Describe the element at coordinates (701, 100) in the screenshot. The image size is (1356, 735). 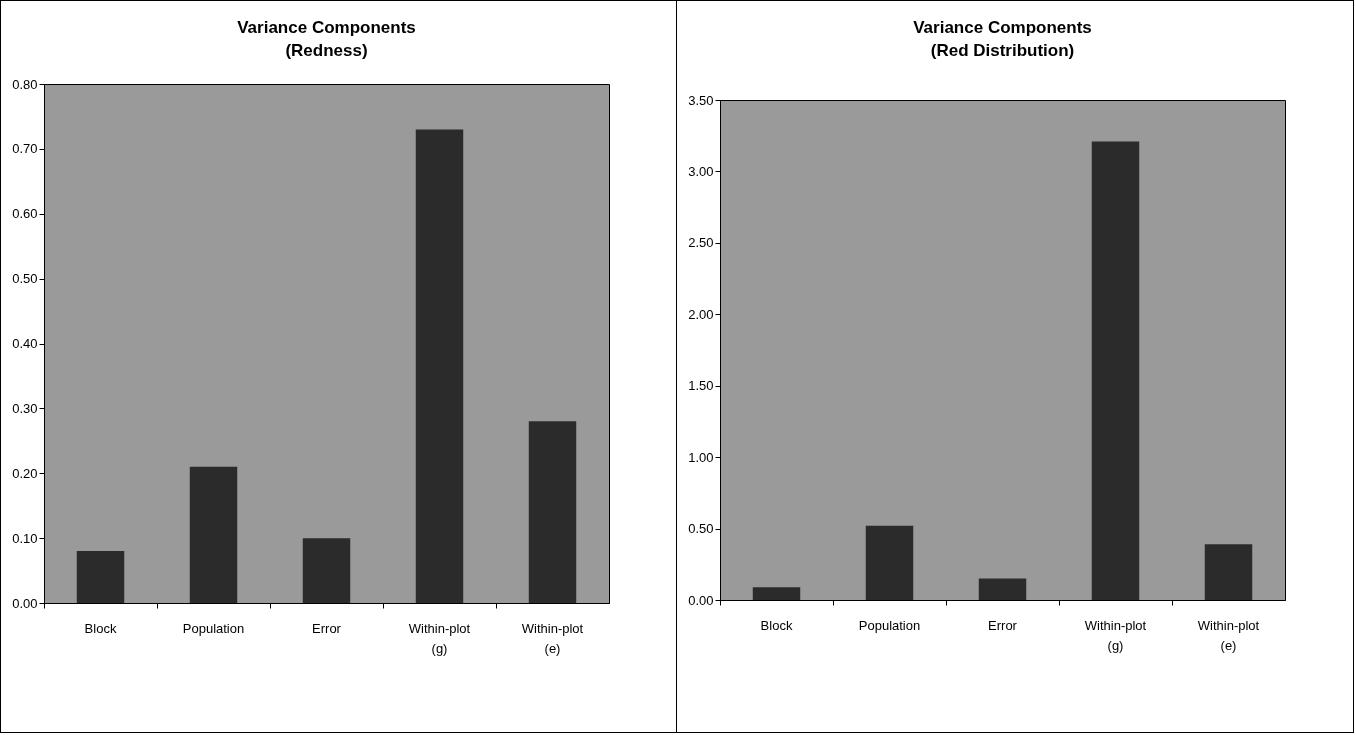
I see `y-tick-label: 3.50` at that location.